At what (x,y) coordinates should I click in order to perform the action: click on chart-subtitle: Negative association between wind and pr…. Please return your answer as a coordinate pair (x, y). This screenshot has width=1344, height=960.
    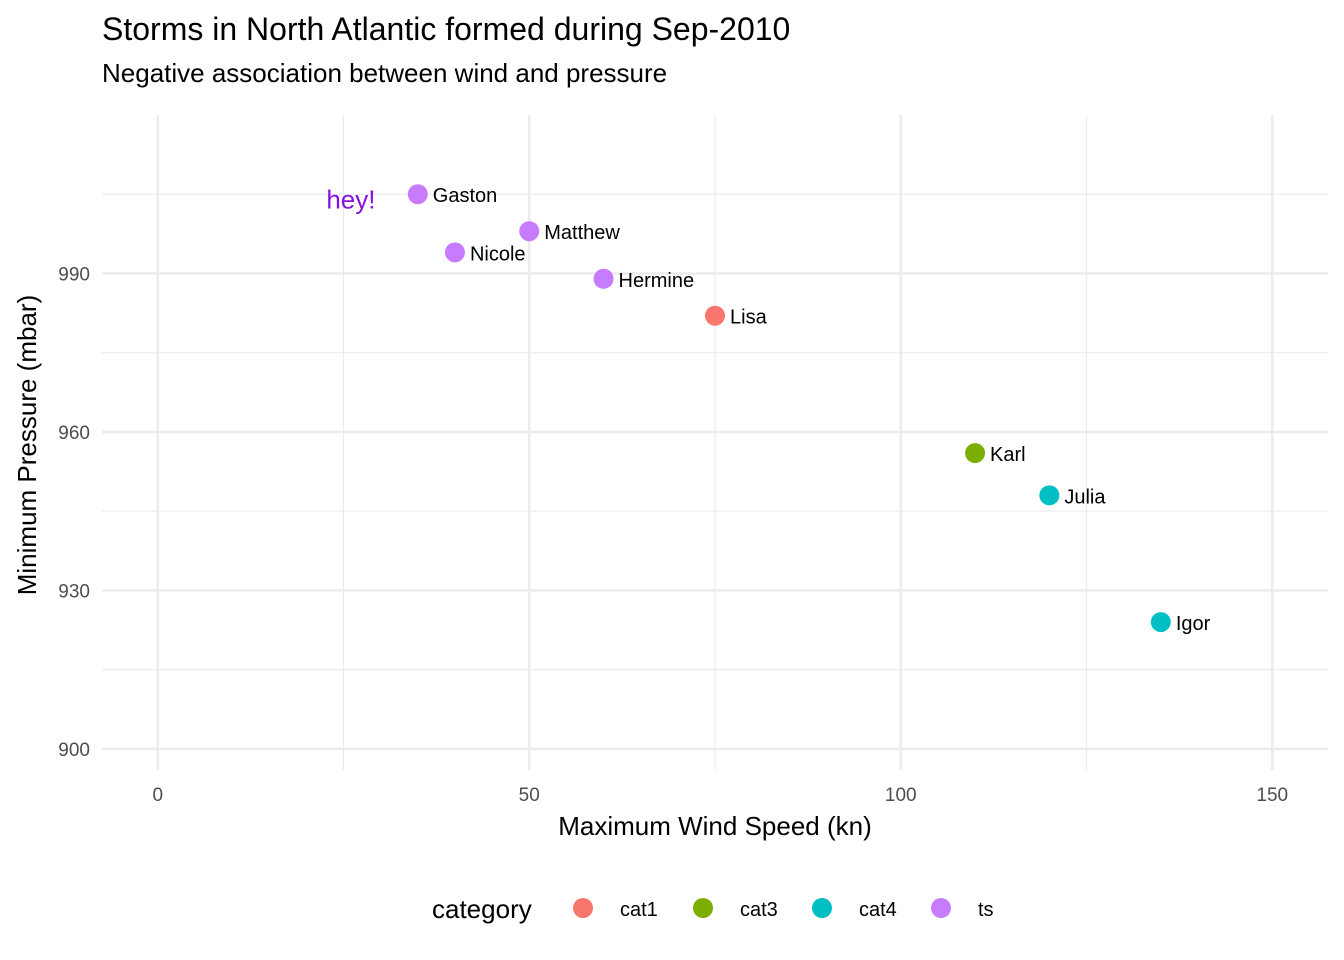
    Looking at the image, I should click on (384, 73).